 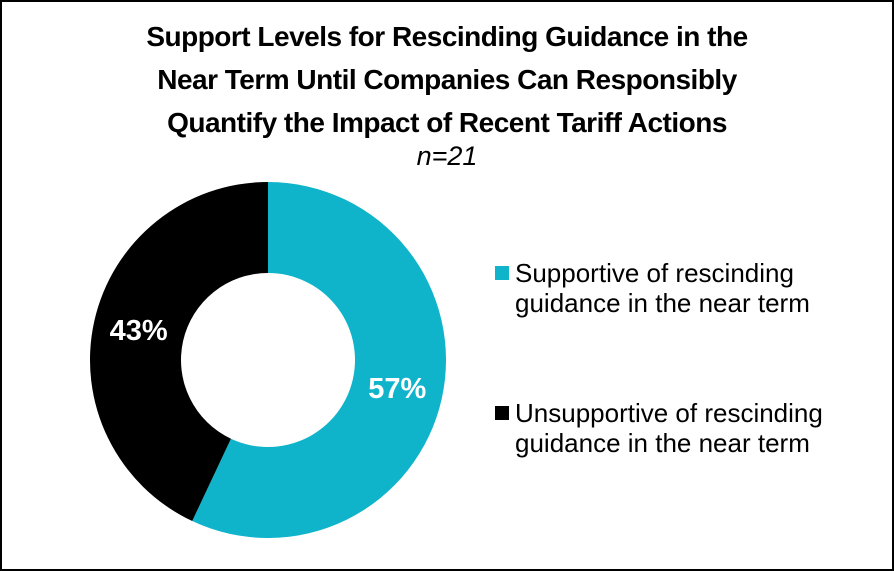 I want to click on data-label-1: 43%, so click(x=139, y=331).